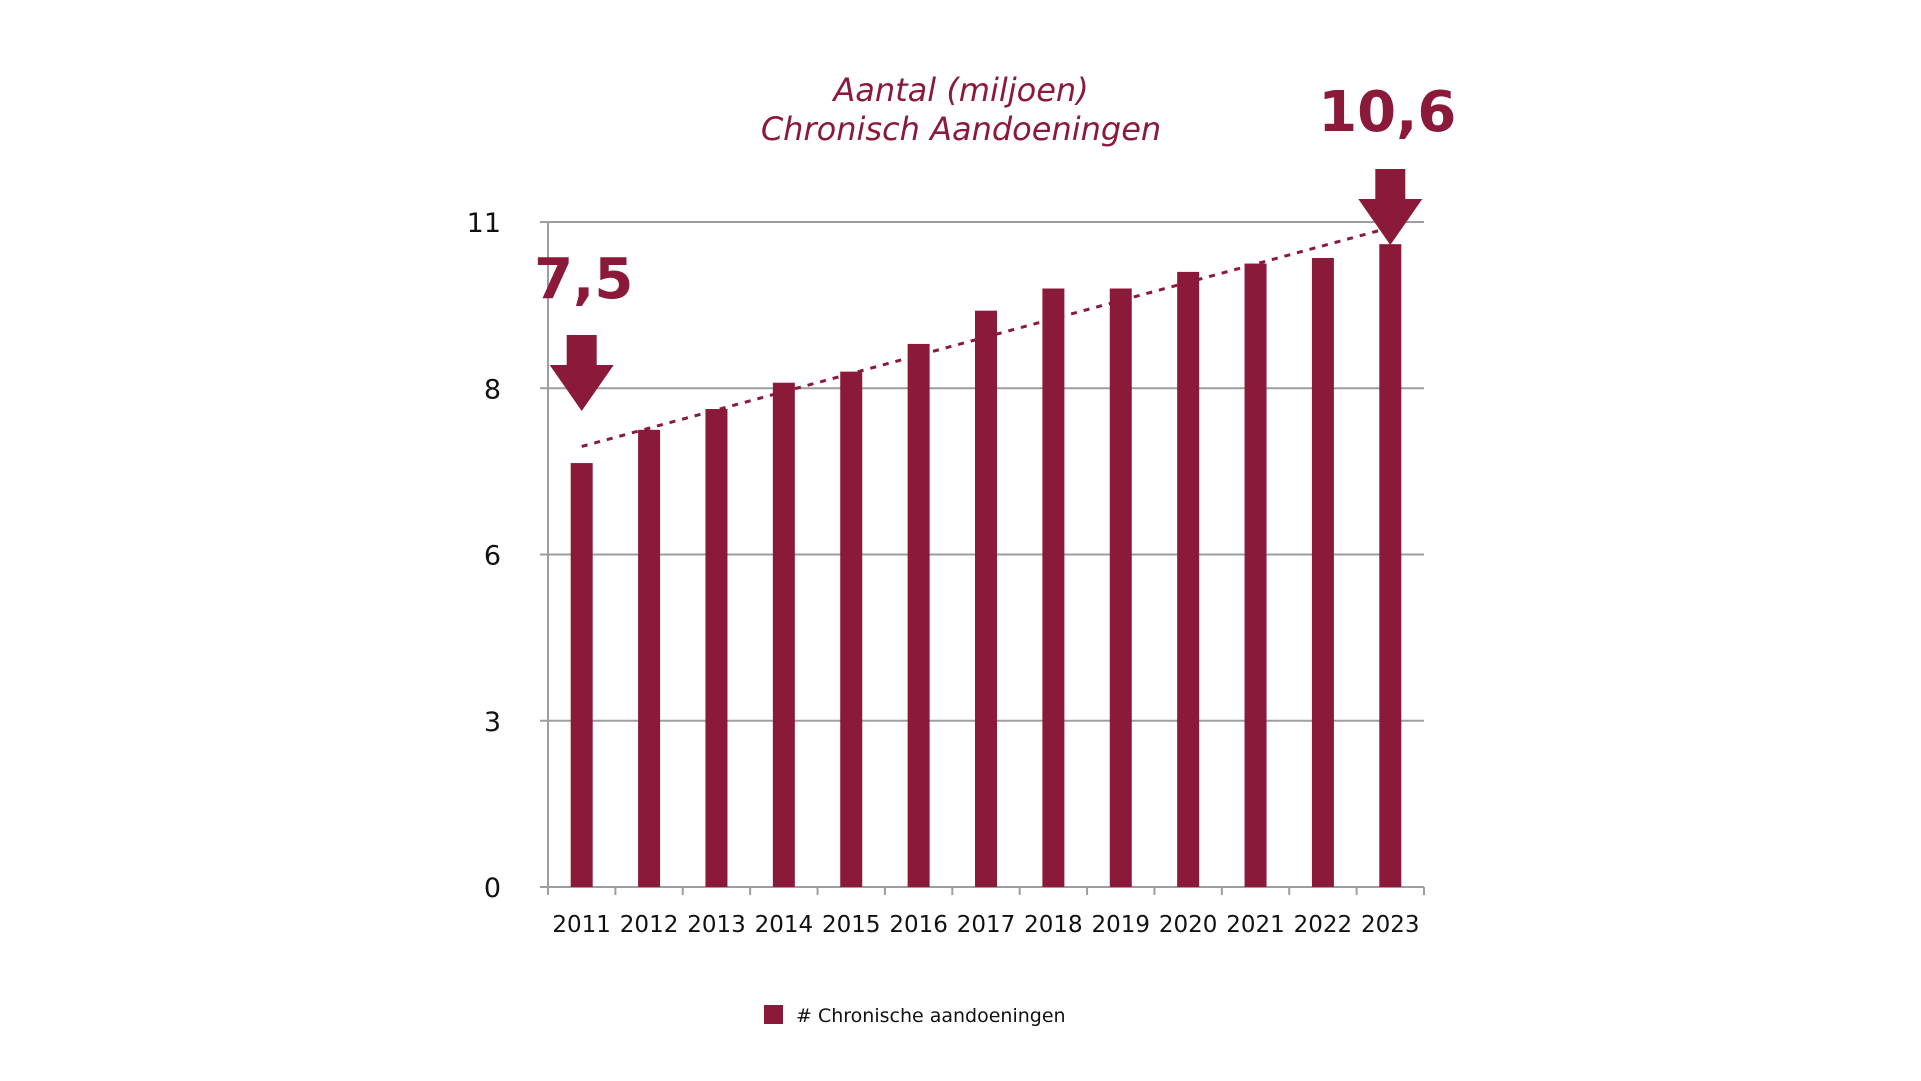 The image size is (1921, 1081). I want to click on bar-2014, so click(783, 634).